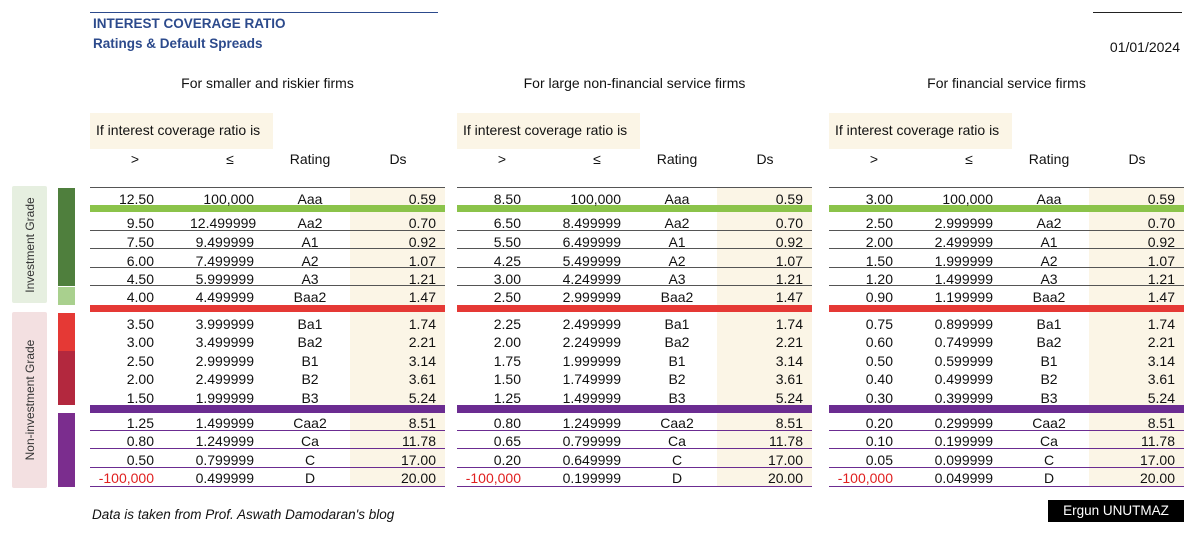 The height and width of the screenshot is (546, 1200). Describe the element at coordinates (879, 441) in the screenshot. I see `min-ratio-cell: 0.10` at that location.